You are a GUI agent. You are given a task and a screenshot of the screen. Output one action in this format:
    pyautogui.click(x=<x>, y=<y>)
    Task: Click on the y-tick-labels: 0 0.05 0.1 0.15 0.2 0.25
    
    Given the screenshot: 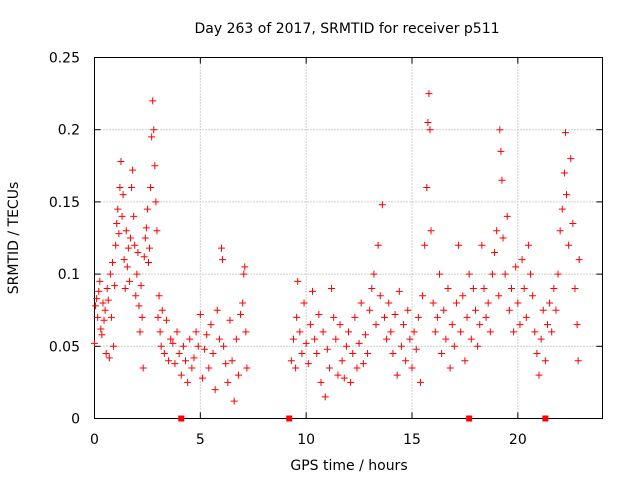 What is the action you would take?
    pyautogui.click(x=64, y=239)
    